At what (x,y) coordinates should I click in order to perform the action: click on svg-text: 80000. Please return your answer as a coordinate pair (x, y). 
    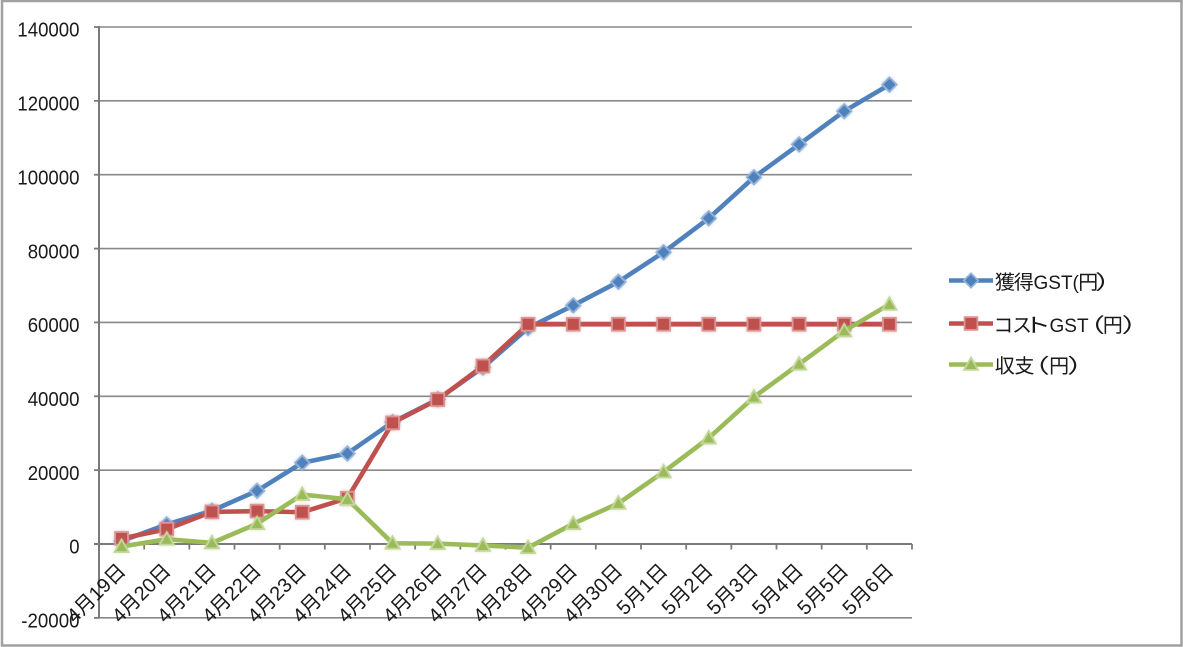
    Looking at the image, I should click on (54, 251).